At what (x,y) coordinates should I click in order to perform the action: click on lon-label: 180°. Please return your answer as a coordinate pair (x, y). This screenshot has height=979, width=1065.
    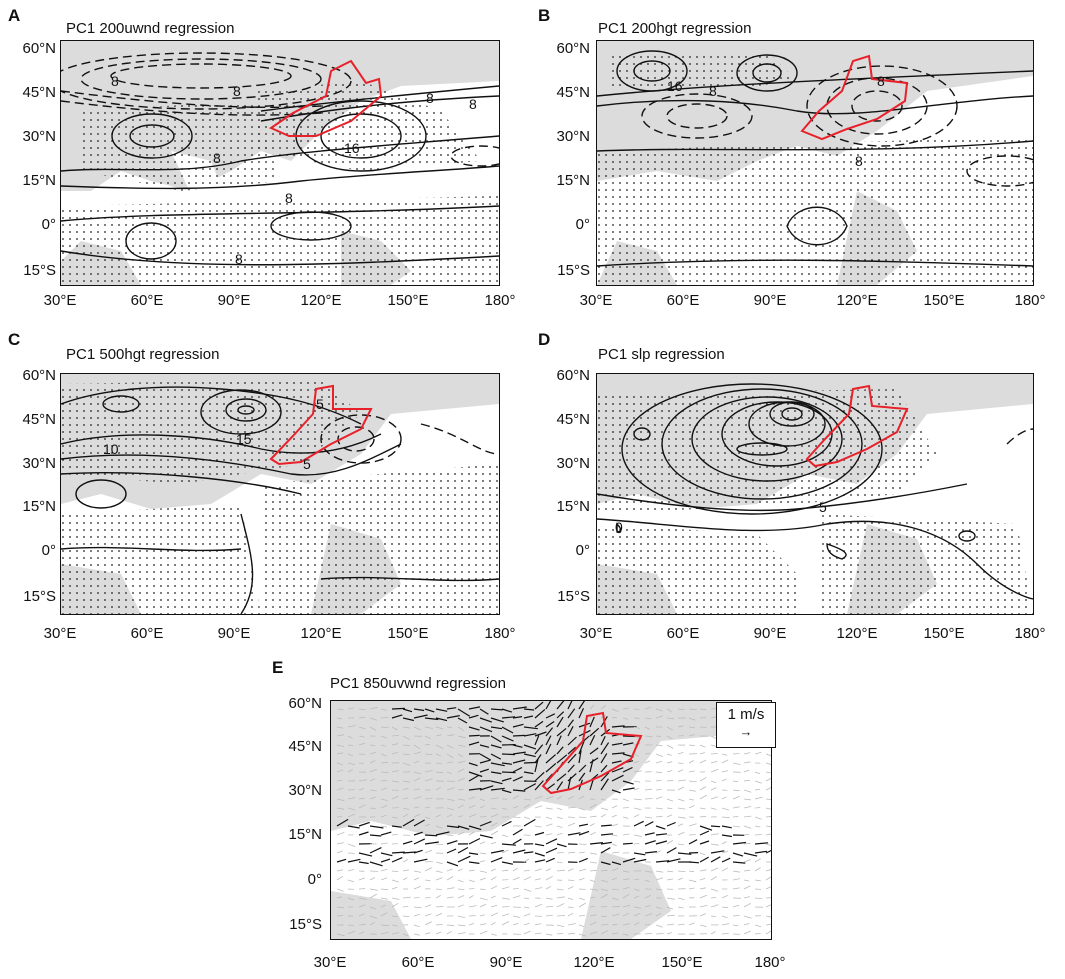
    Looking at the image, I should click on (1030, 300).